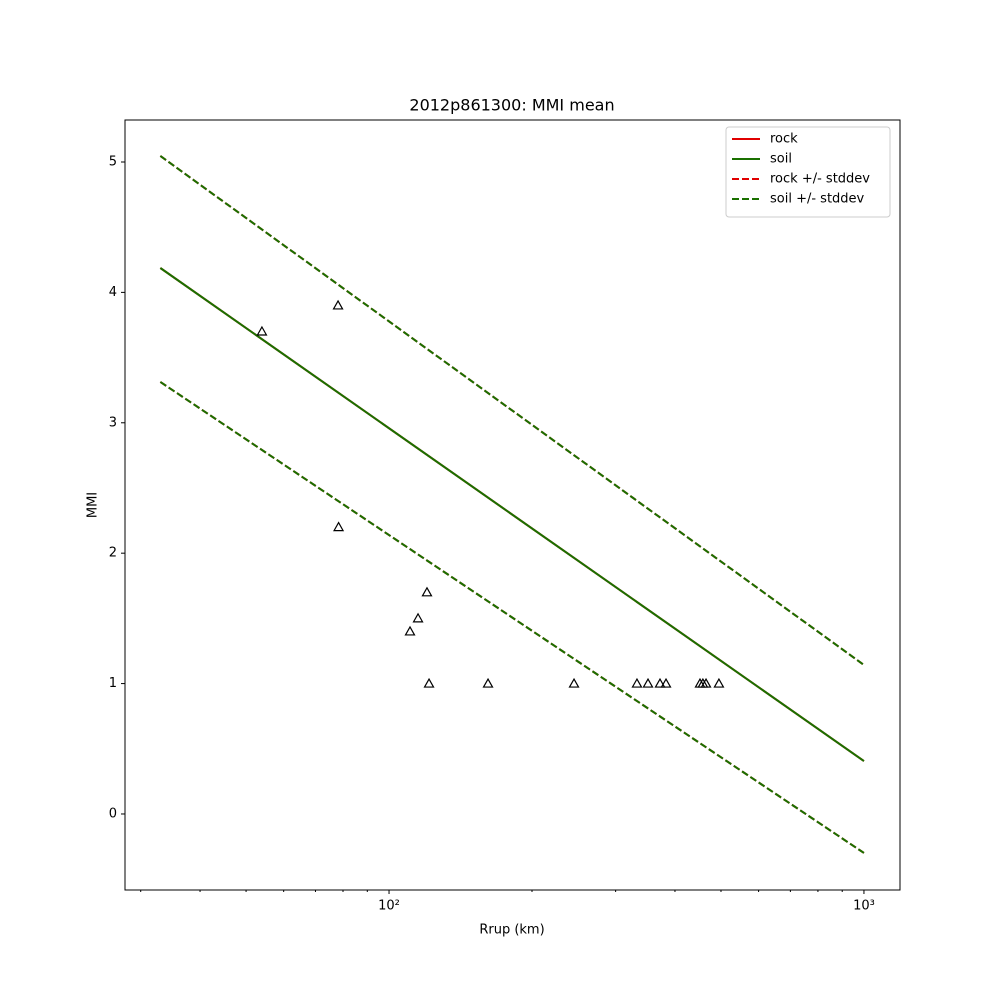 The width and height of the screenshot is (1000, 1000). Describe the element at coordinates (817, 199) in the screenshot. I see `legend-label: soil +/- stddev` at that location.